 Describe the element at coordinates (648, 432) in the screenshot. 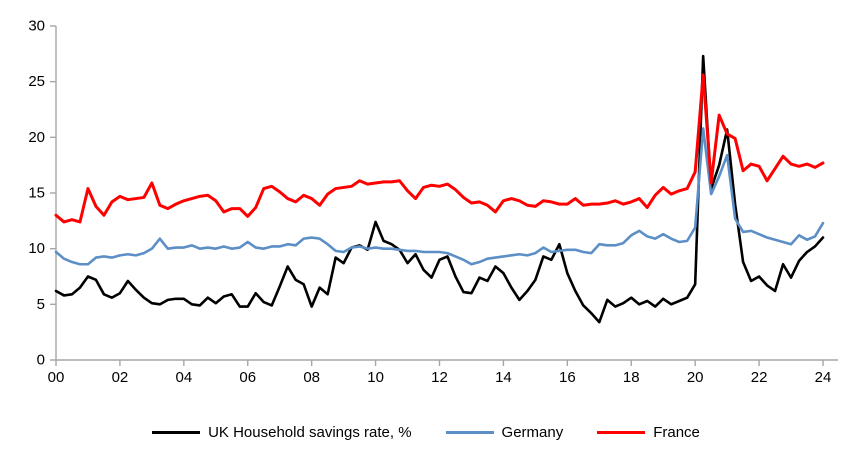

I see `legend-item-france: France` at that location.